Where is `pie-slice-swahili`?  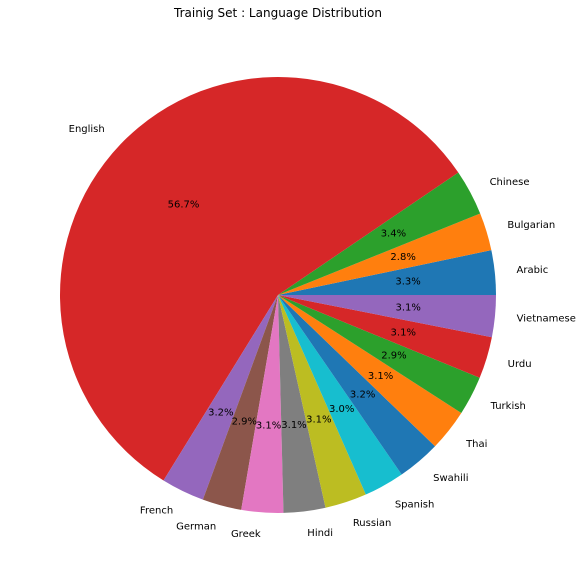 pie-slice-swahili is located at coordinates (357, 385).